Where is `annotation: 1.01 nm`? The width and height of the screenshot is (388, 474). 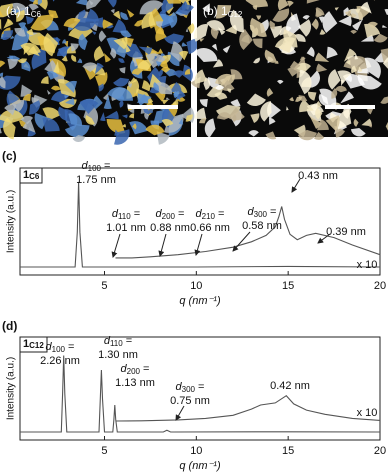 annotation: 1.01 nm is located at coordinates (126, 228).